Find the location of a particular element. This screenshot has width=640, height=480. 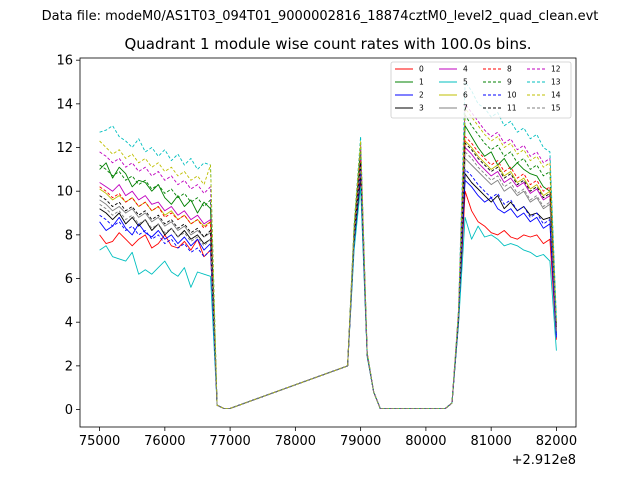

x-tick-label: 82000 is located at coordinates (556, 441).